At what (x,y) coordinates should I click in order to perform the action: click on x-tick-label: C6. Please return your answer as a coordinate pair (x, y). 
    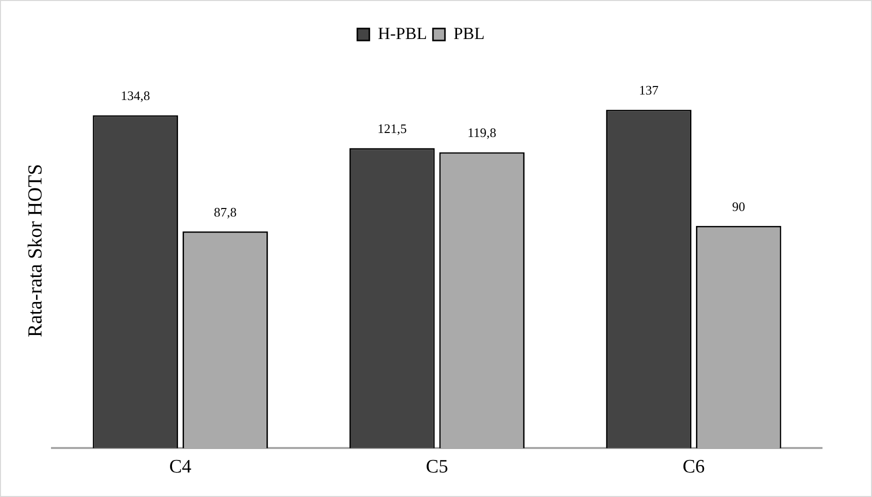
    Looking at the image, I should click on (693, 467).